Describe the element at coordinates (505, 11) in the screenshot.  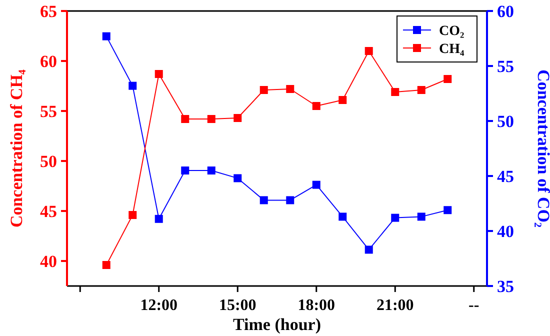
I see `y2-tick-label: 60` at that location.